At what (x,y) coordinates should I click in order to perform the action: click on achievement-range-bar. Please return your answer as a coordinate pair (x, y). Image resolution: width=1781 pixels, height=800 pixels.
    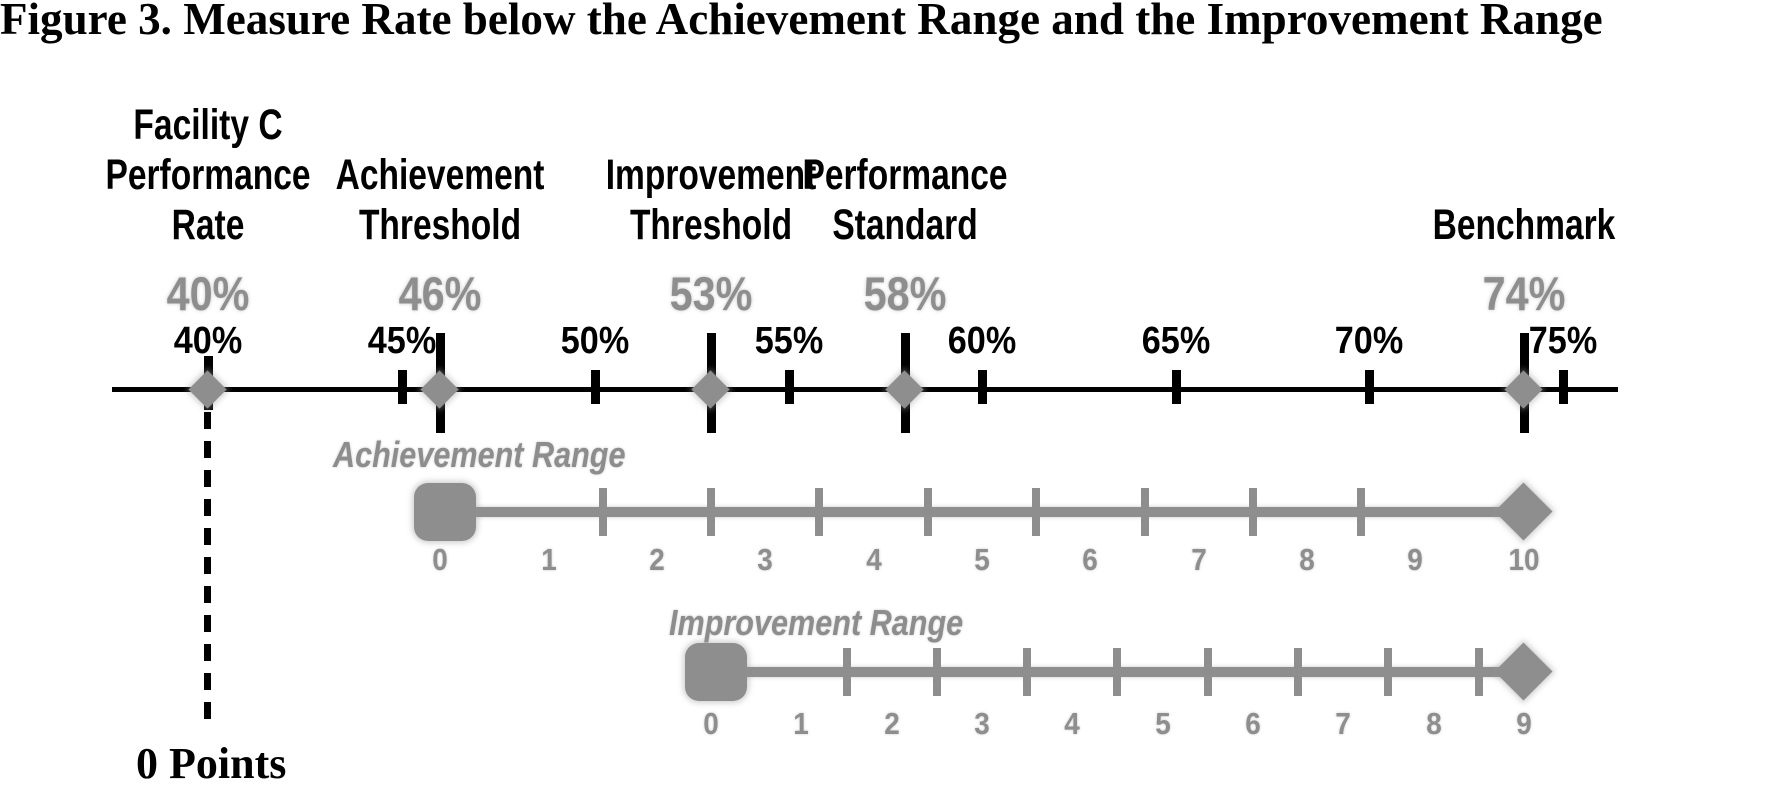
    Looking at the image, I should click on (982, 512).